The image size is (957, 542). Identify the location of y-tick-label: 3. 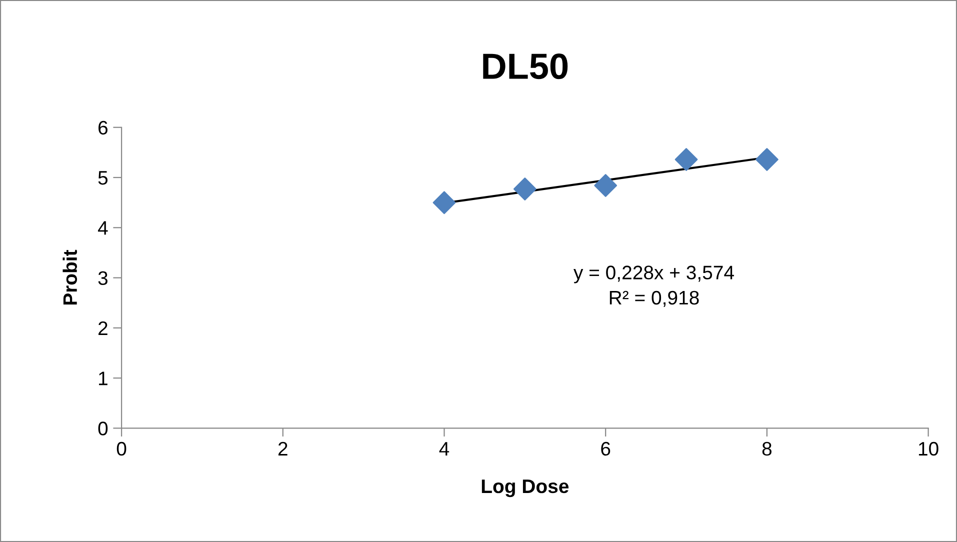
(103, 278).